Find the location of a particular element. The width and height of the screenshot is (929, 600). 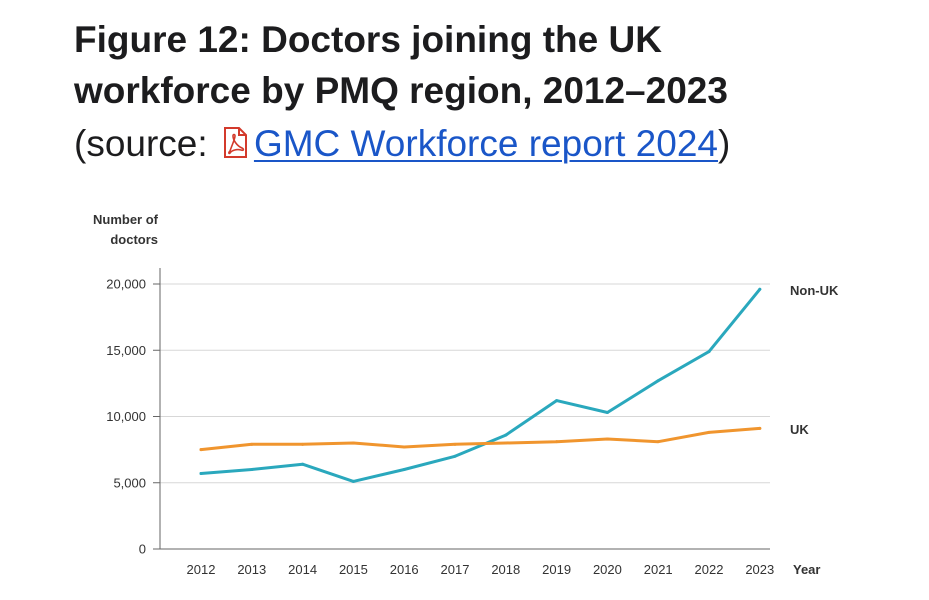

figure-title-line-1: Figure 12: Doctors joining the UK is located at coordinates (368, 39).